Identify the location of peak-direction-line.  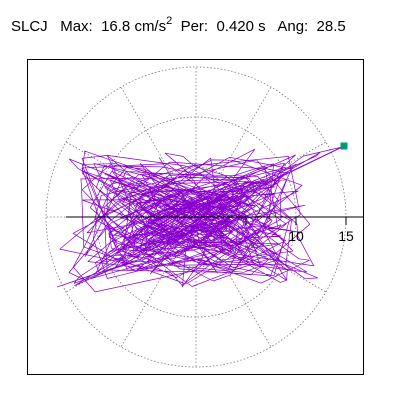
(270, 181).